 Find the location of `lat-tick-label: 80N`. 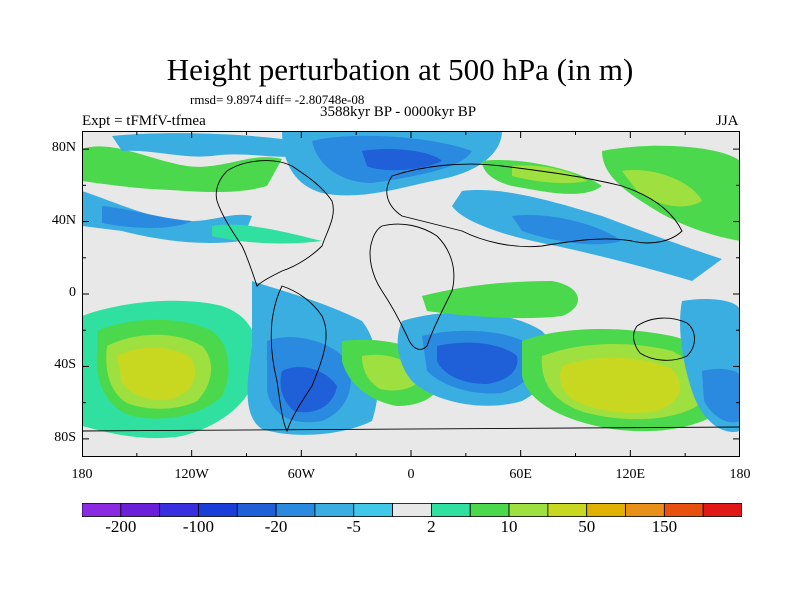

lat-tick-label: 80N is located at coordinates (63, 148).